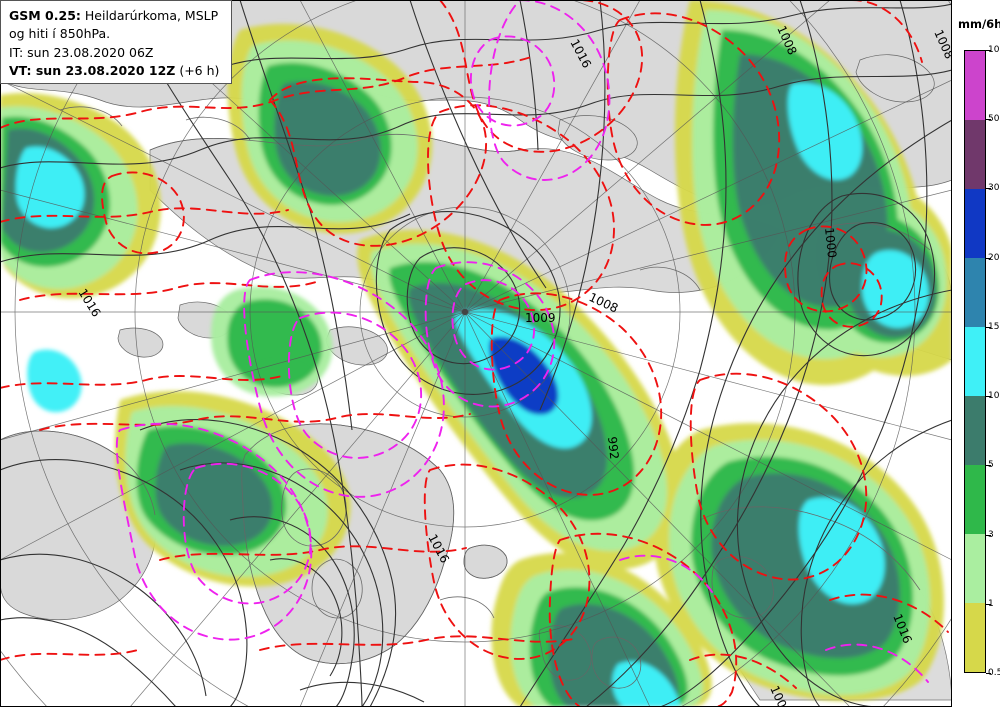 The width and height of the screenshot is (1000, 707). What do you see at coordinates (979, 24) in the screenshot?
I see `legend-unit-label: mm/6h` at bounding box center [979, 24].